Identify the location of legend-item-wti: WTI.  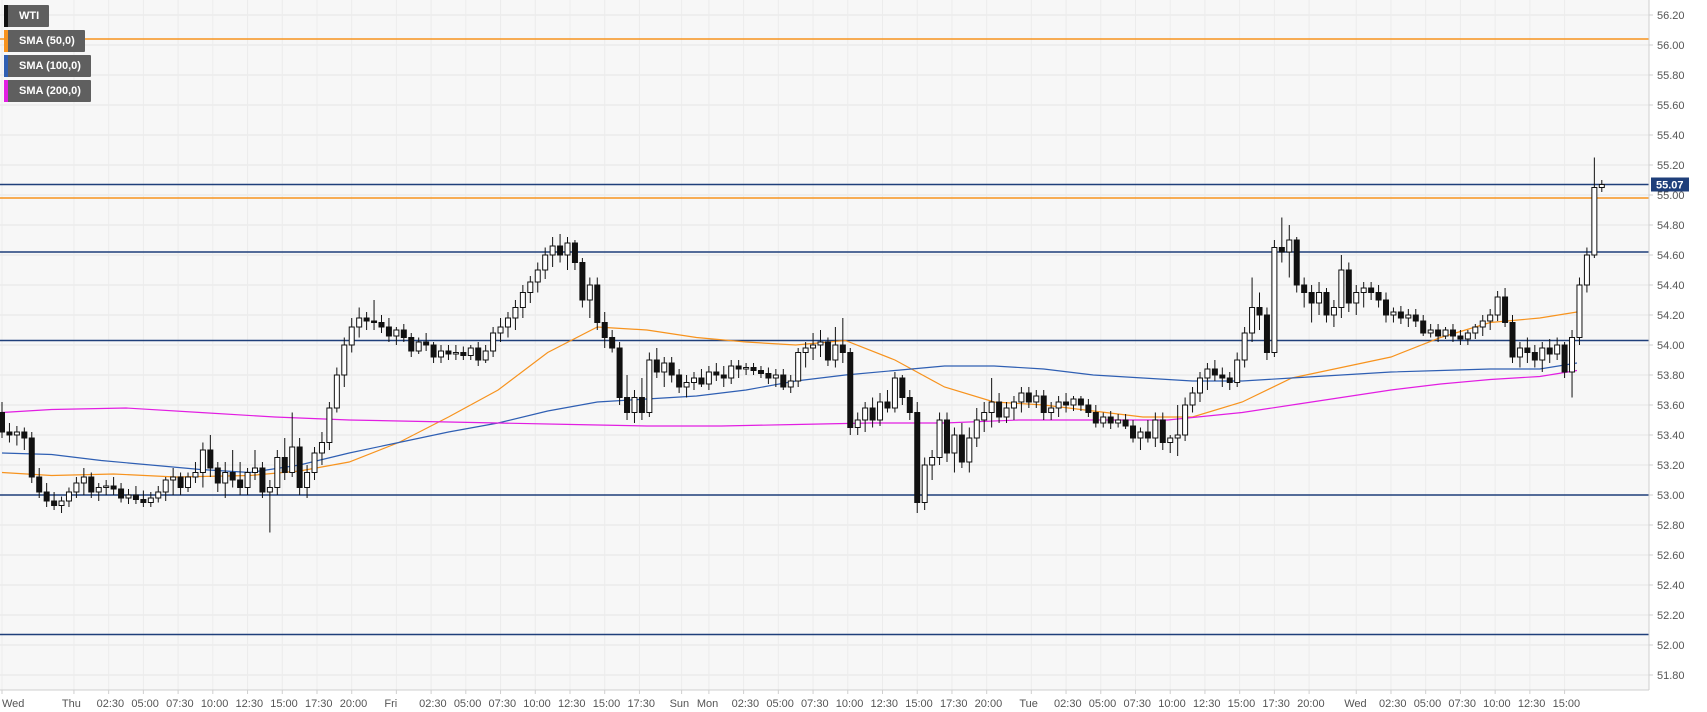
(27, 16).